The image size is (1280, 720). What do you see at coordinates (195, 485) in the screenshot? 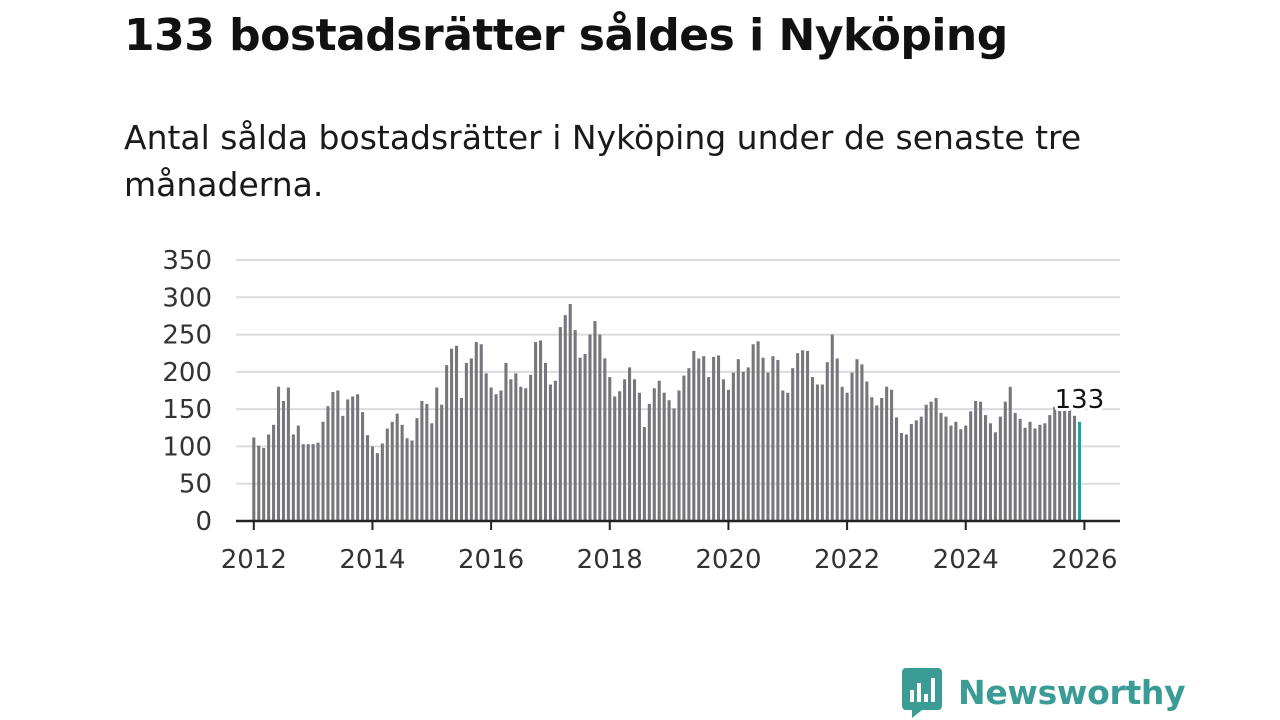
I see `y-tick-label: 50` at bounding box center [195, 485].